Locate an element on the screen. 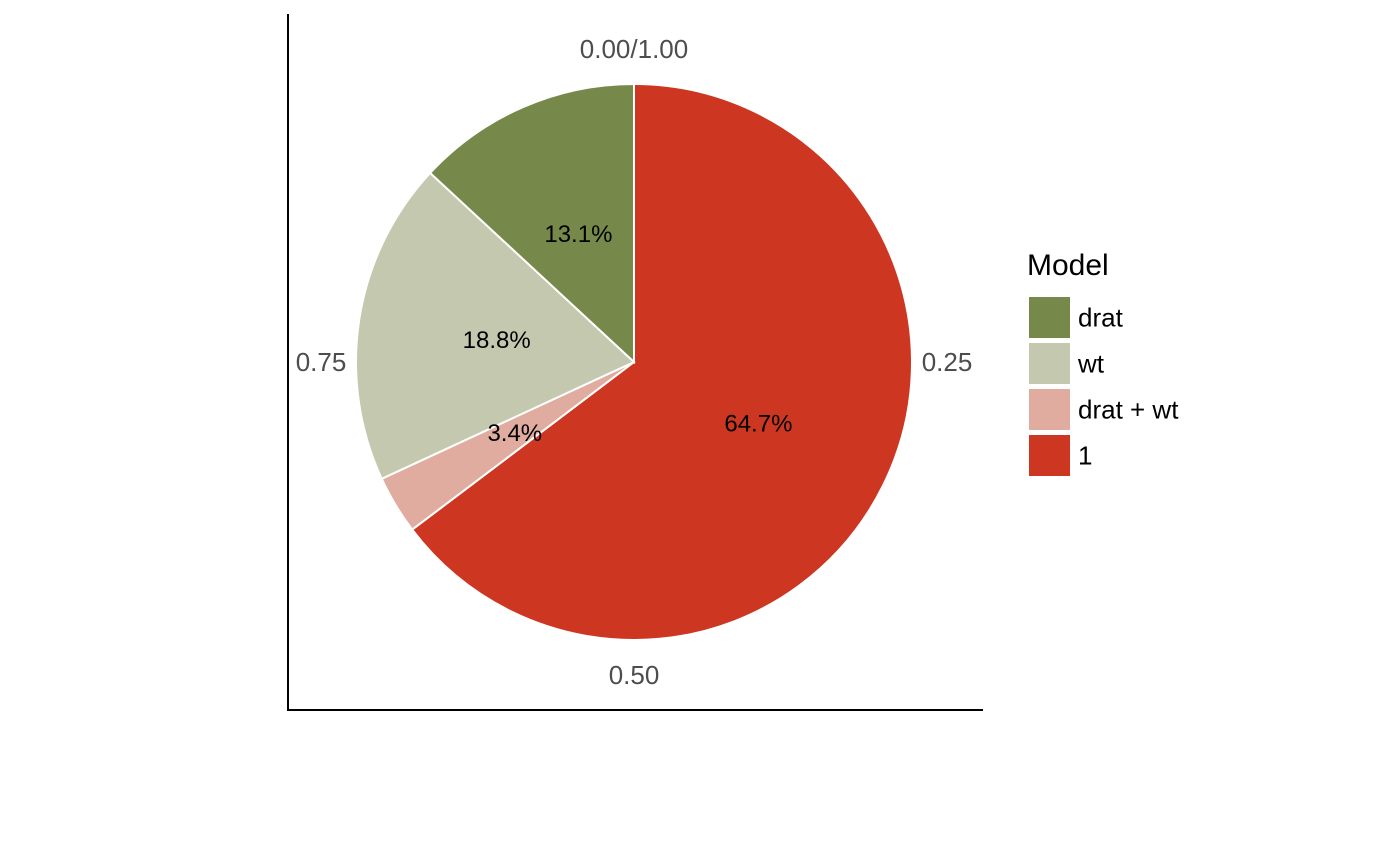 The width and height of the screenshot is (1400, 866). pie-slice-wt is located at coordinates (495, 326).